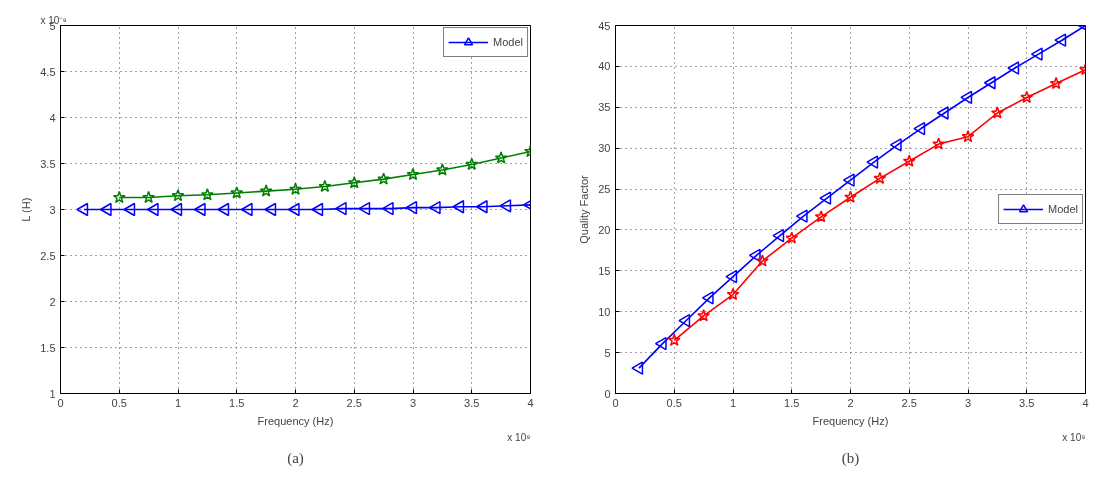  What do you see at coordinates (48, 255) in the screenshot?
I see `y-tick-label: 2.5` at bounding box center [48, 255].